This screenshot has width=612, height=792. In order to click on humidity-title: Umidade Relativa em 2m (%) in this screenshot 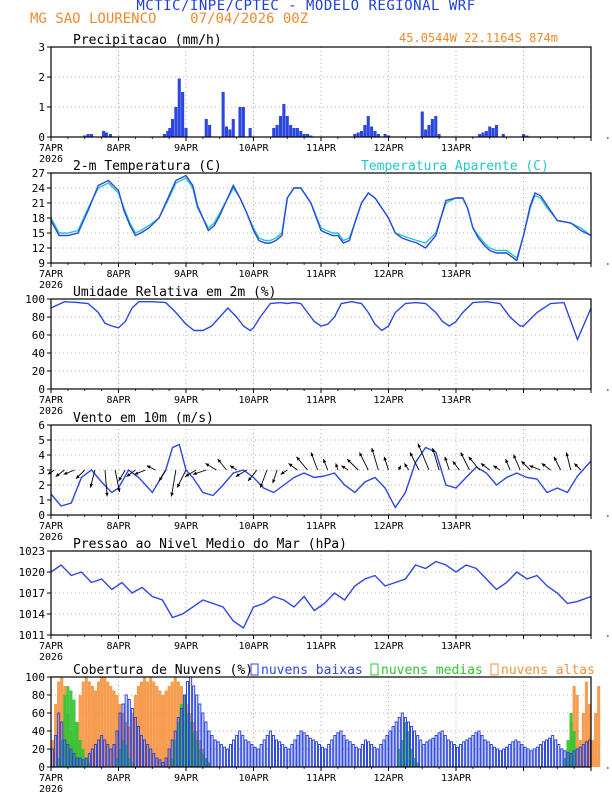, I will do `click(175, 292)`.